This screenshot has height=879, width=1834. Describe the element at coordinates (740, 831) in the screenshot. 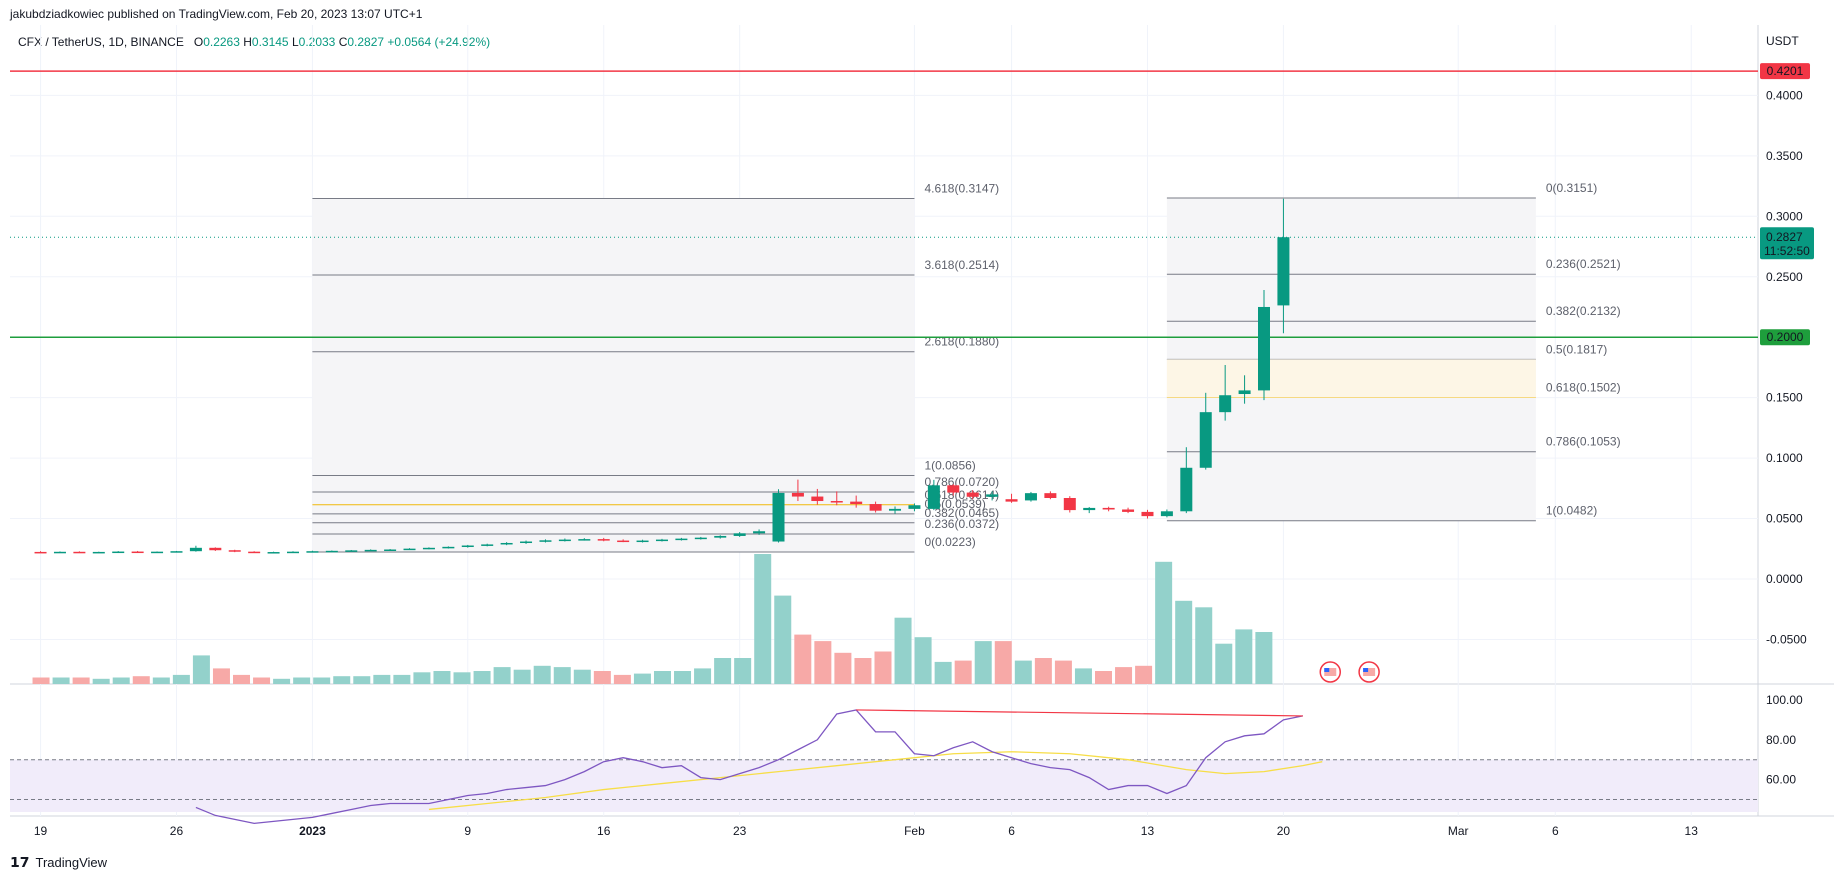

I see `x-tick-label: 23` at that location.